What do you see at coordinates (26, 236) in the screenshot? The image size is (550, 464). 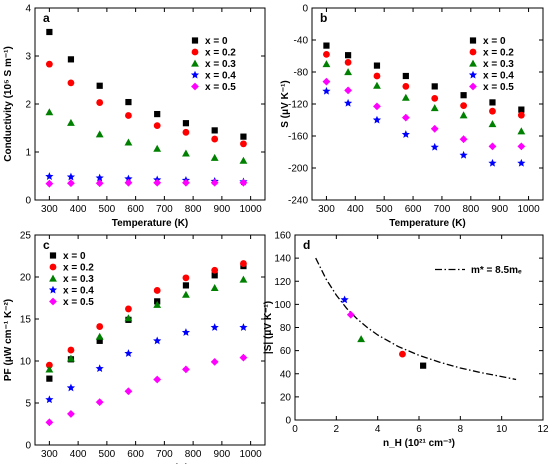 I see `y-tick-label: 25` at bounding box center [26, 236].